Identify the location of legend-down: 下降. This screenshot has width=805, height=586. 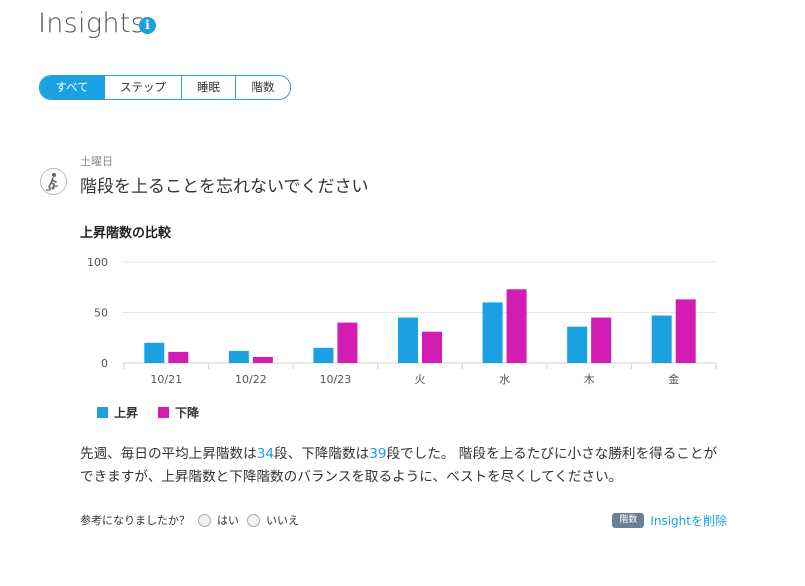
(178, 412).